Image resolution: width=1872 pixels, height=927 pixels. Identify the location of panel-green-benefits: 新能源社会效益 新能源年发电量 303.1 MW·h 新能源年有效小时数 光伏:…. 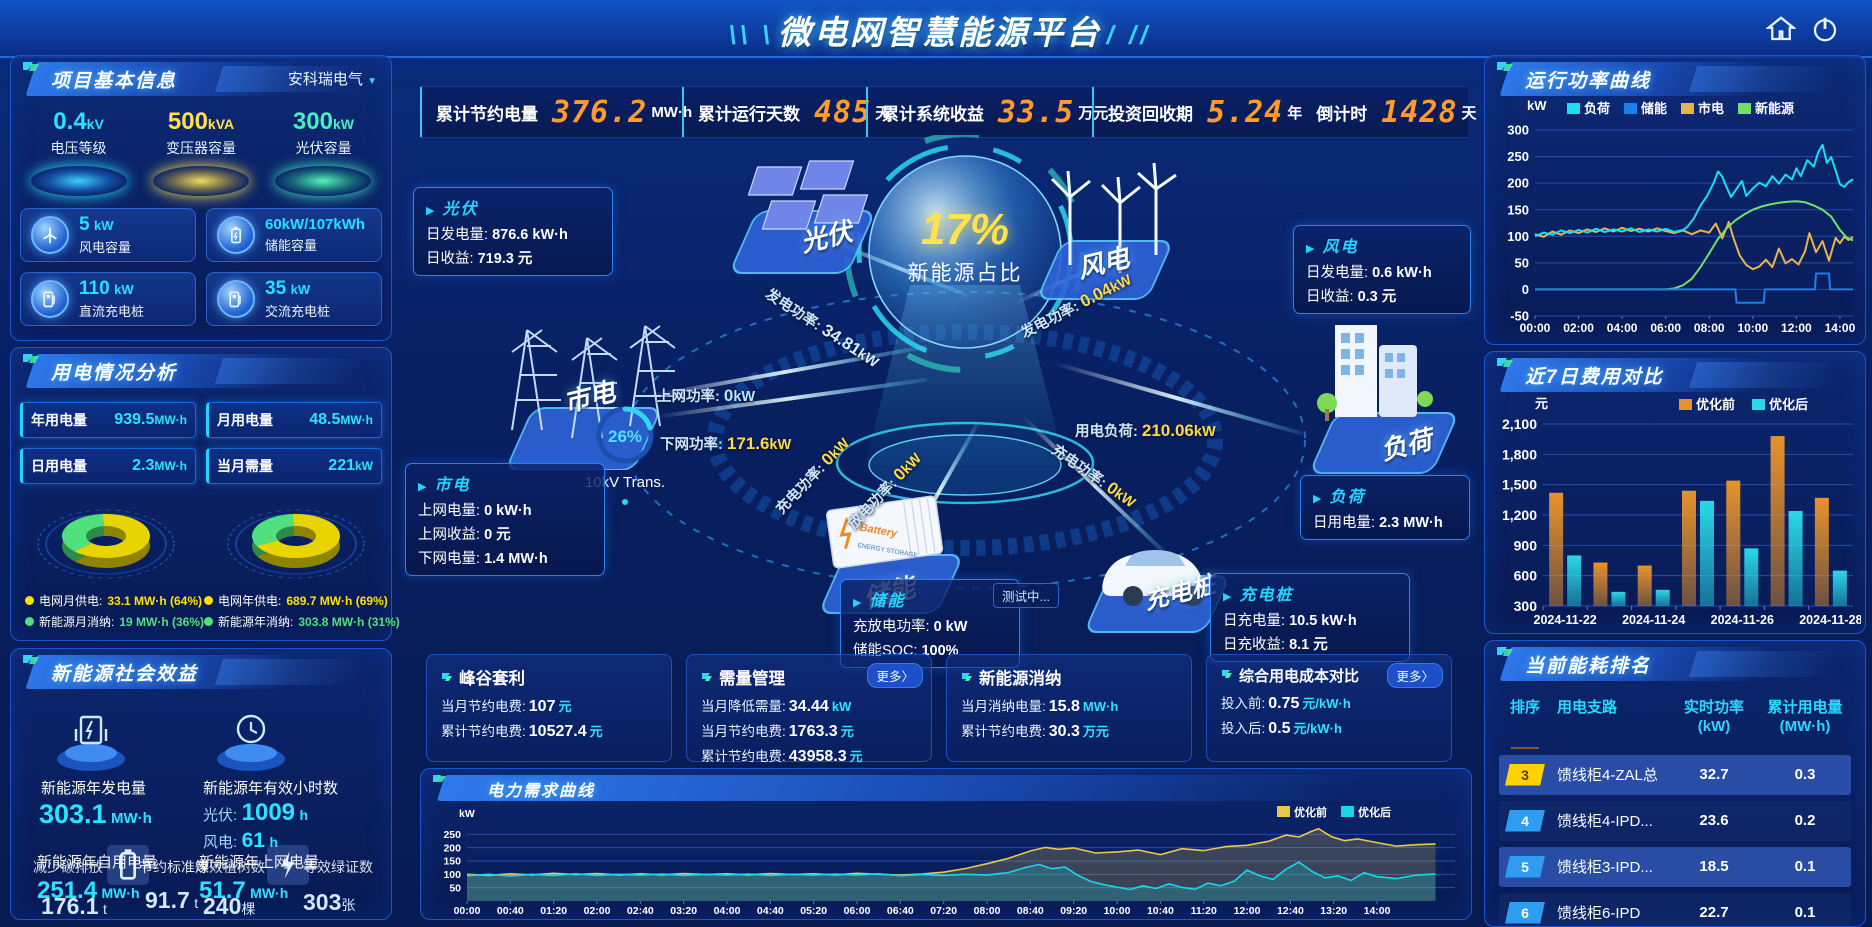
(201, 784).